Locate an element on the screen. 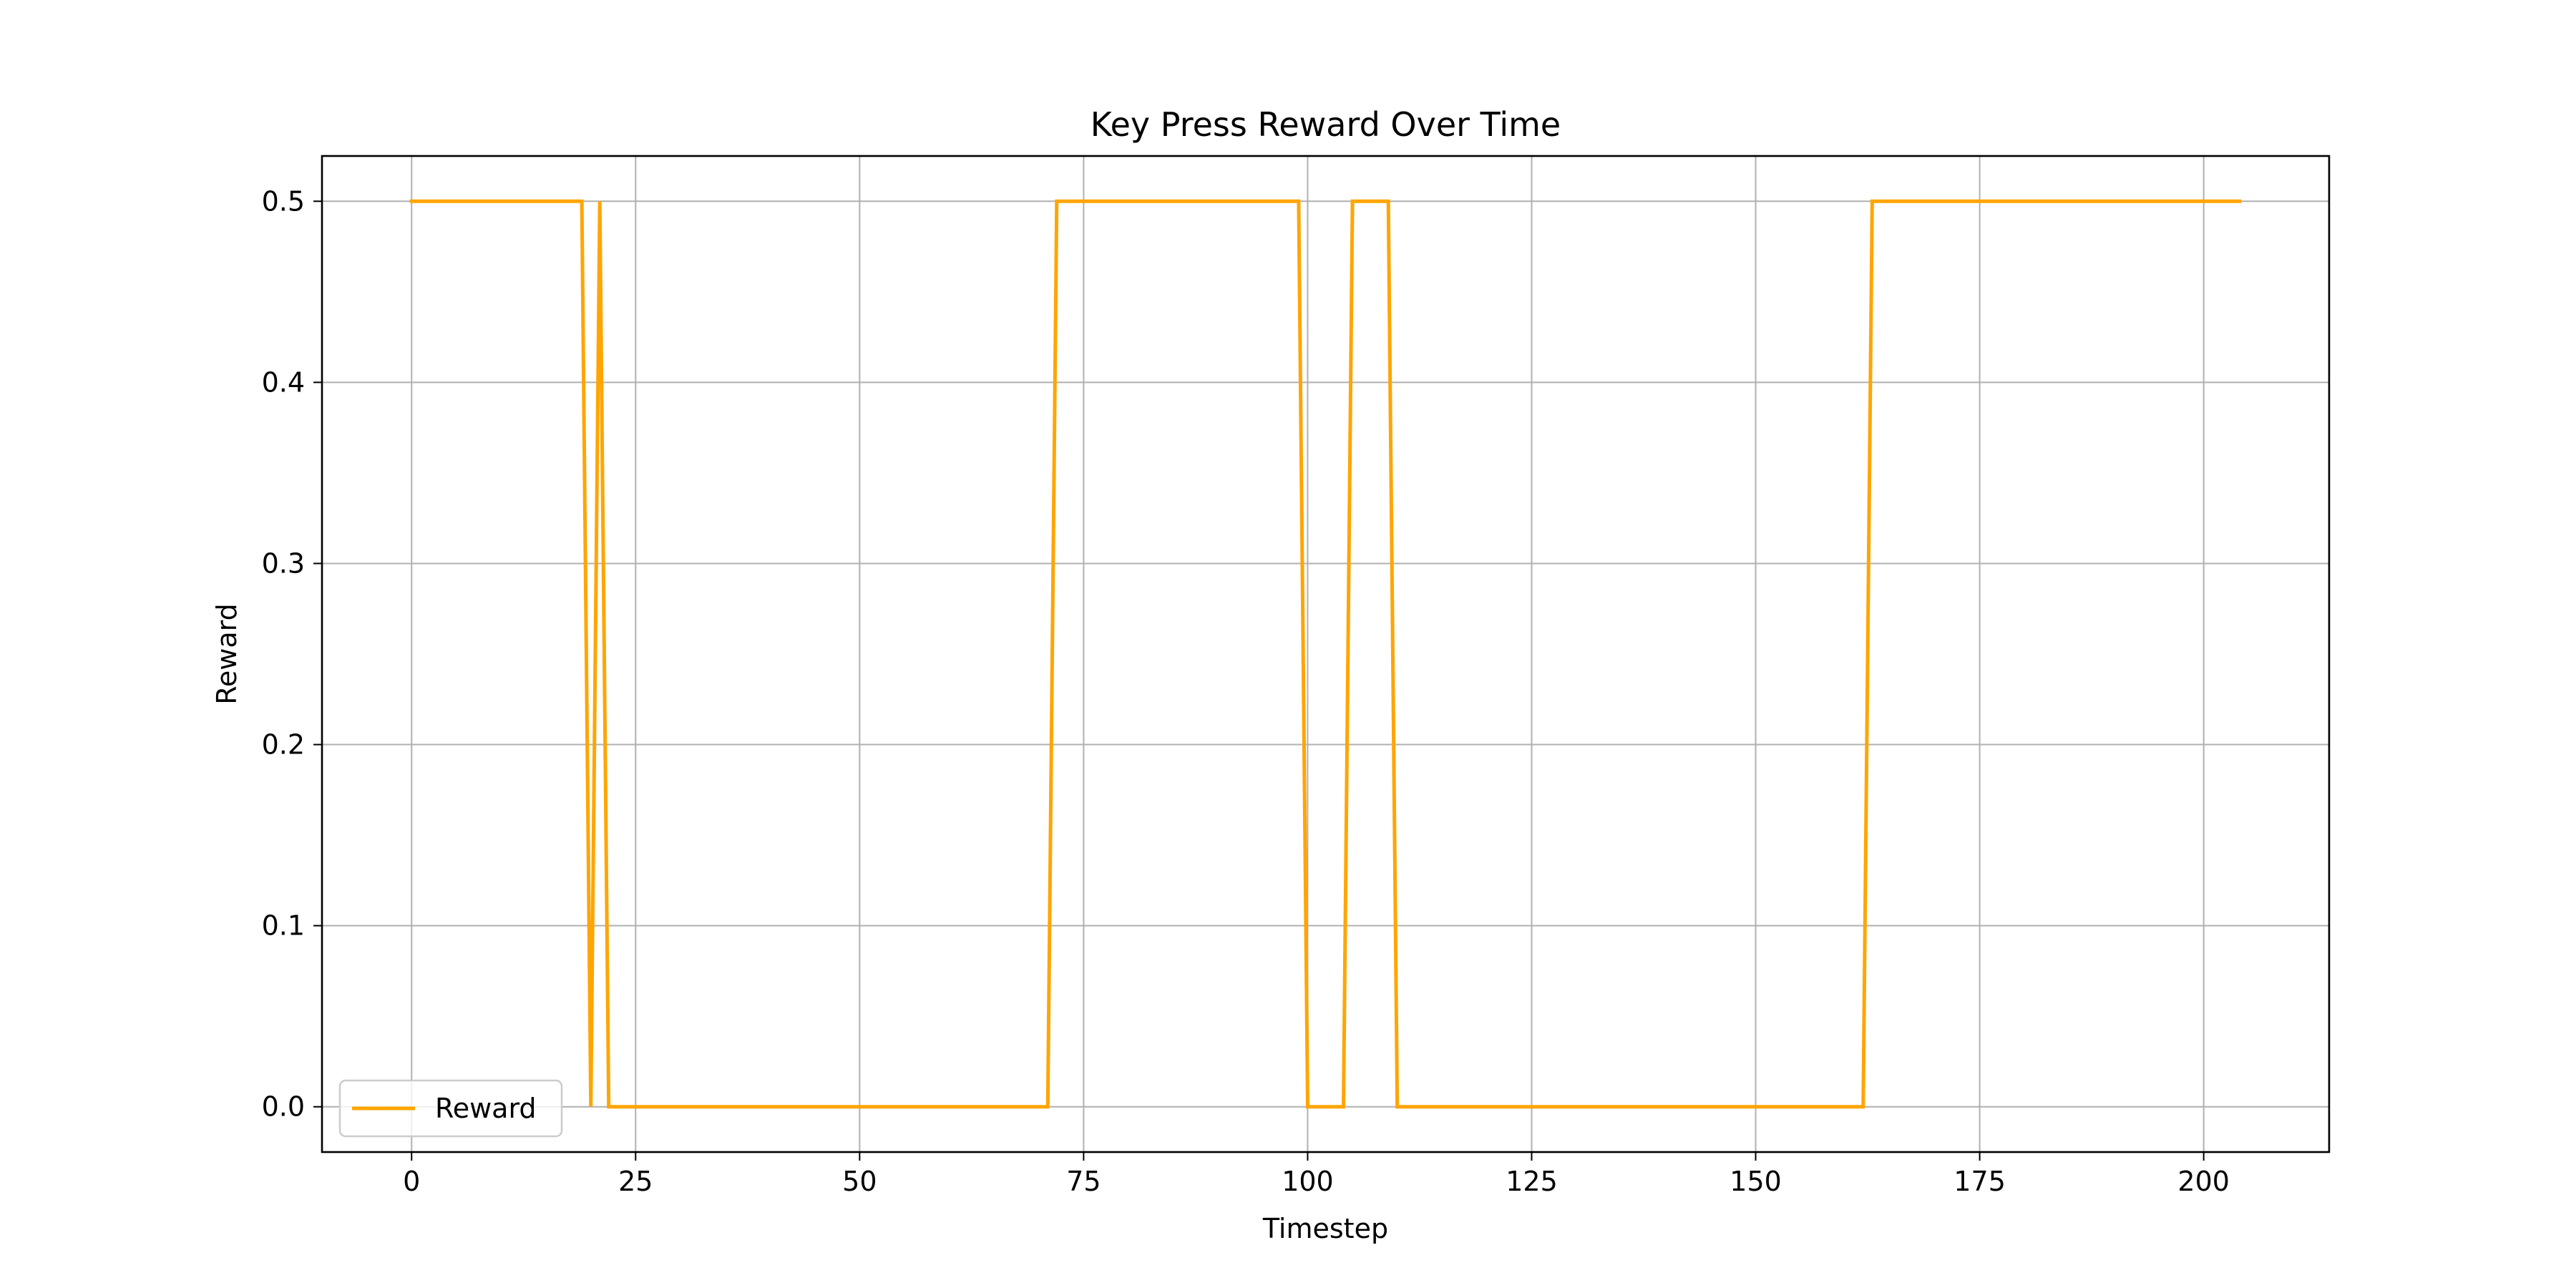  x-tick-label: 125 is located at coordinates (1532, 1181).